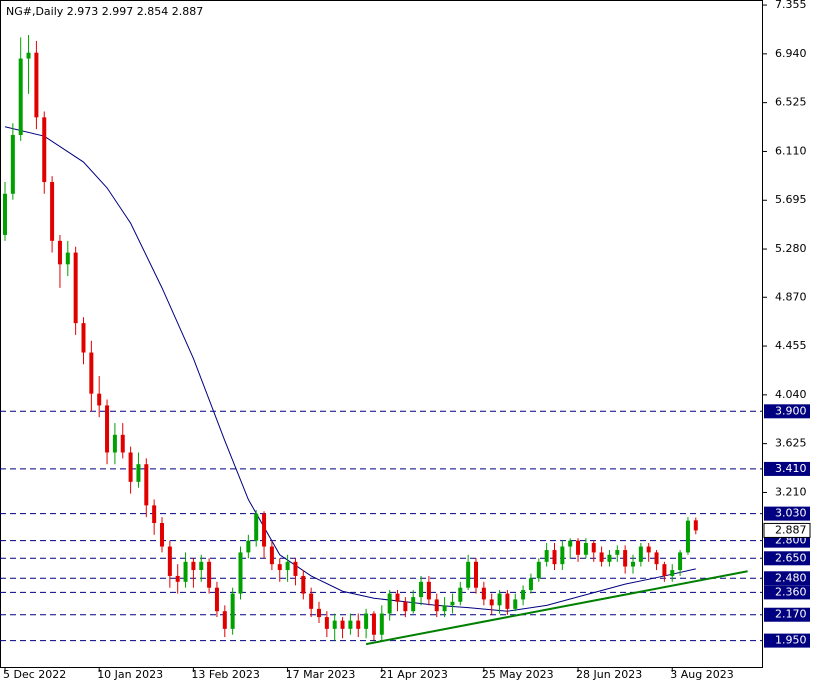  Describe the element at coordinates (609, 674) in the screenshot. I see `x-tick-label: 28 Jun 2023` at that location.